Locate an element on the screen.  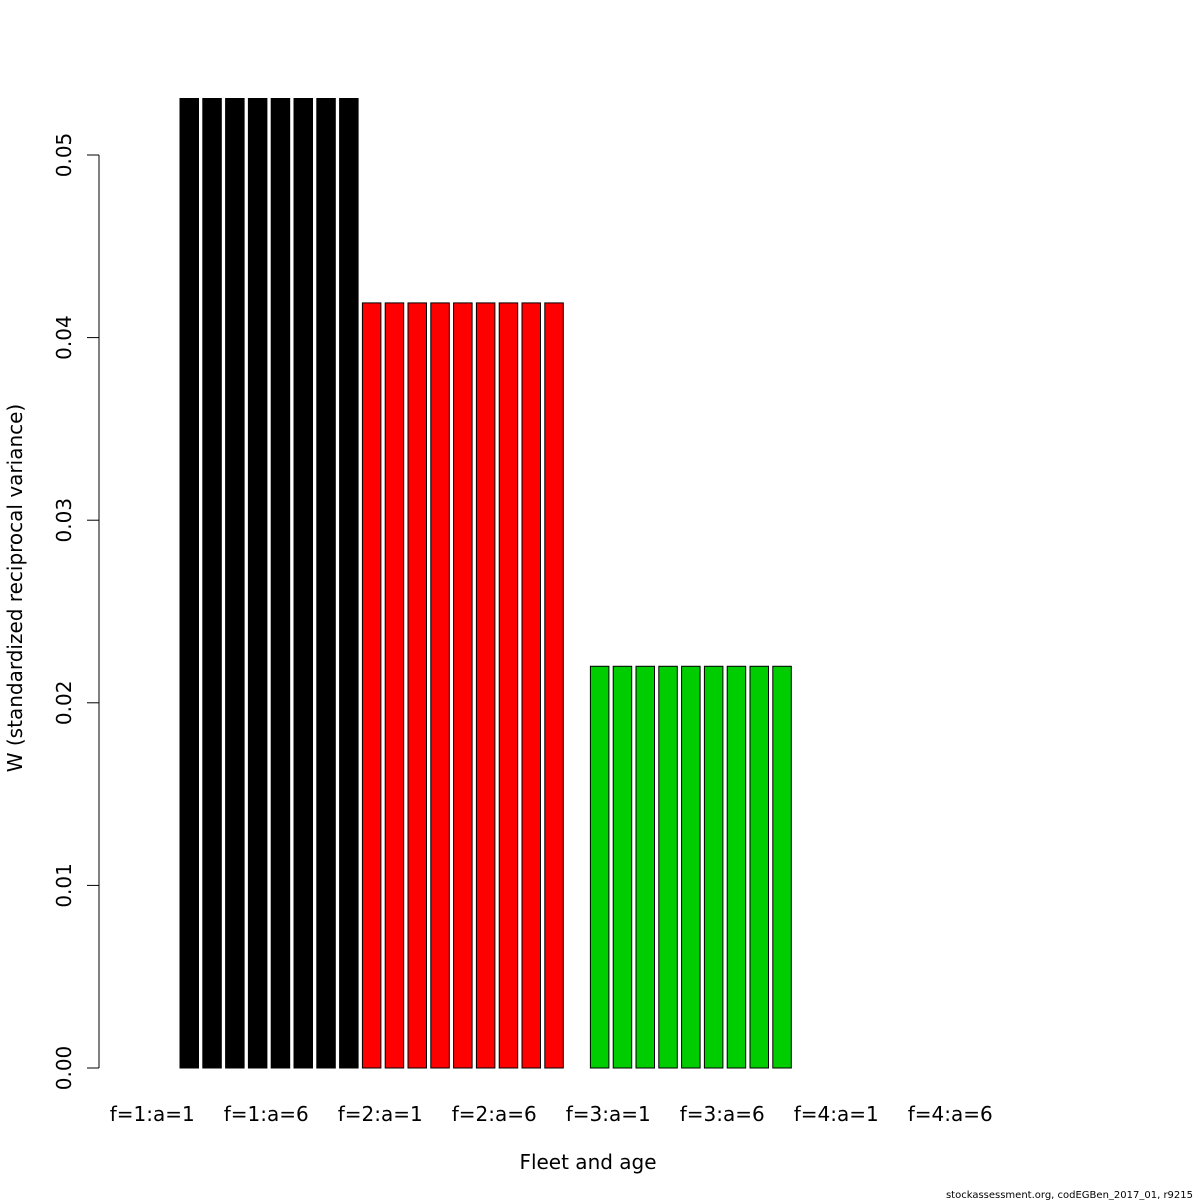
bar-f=2:a=9 is located at coordinates (554, 685).